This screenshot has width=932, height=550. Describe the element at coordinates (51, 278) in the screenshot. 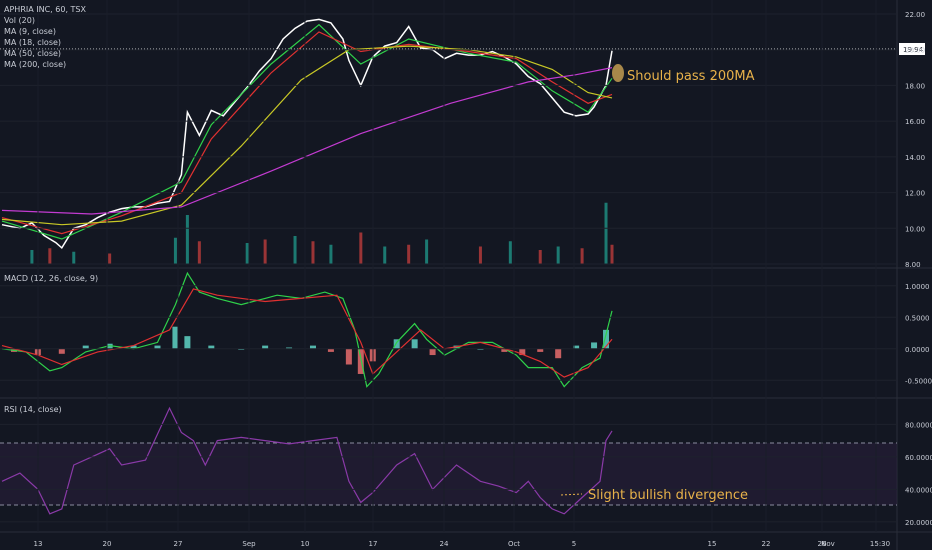

I see `legend-macd: MACD (12, 26, close, 9)` at that location.